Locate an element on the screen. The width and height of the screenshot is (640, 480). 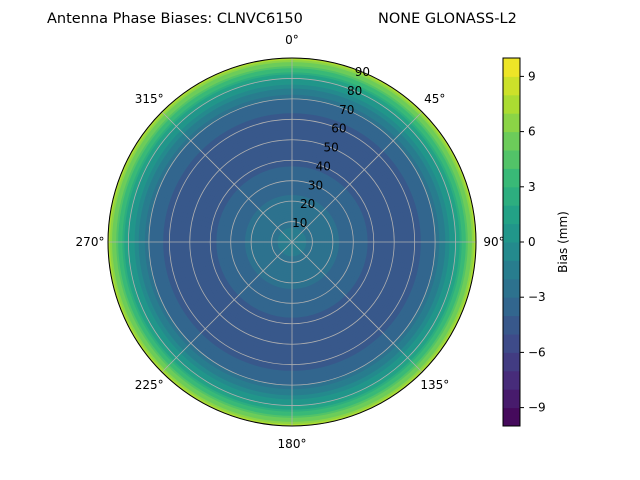
radial-tick-label: 30 is located at coordinates (315, 185).